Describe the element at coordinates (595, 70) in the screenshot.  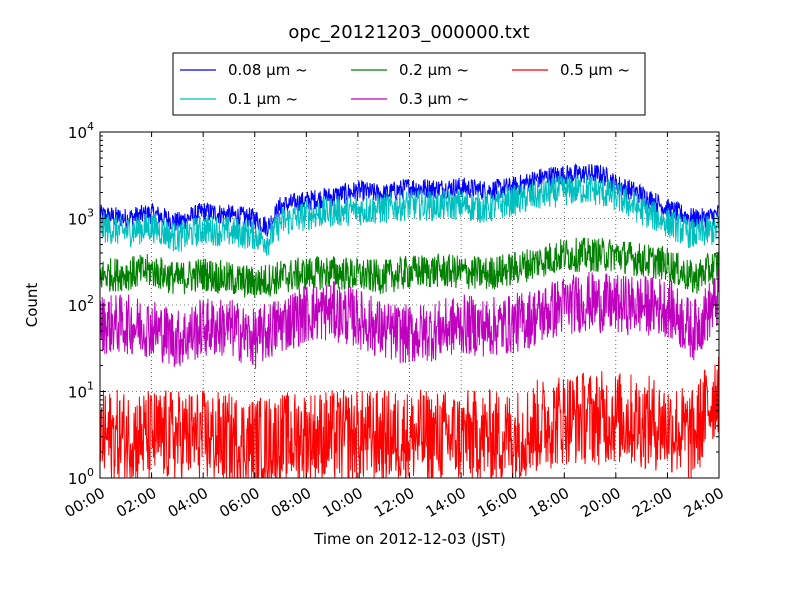
I see `legend-label-4: 0.5 μm ~` at that location.